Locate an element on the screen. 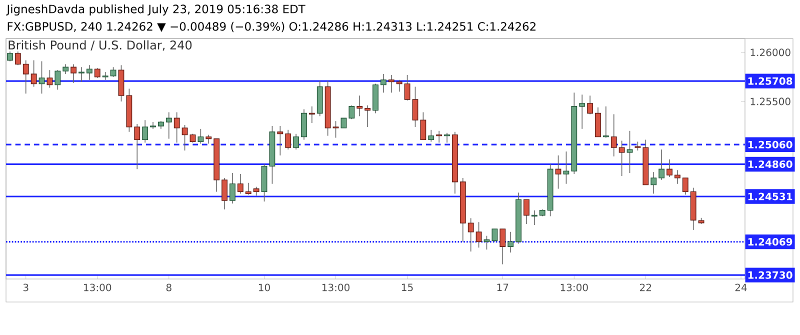  x-tick-label: 10 is located at coordinates (264, 288).